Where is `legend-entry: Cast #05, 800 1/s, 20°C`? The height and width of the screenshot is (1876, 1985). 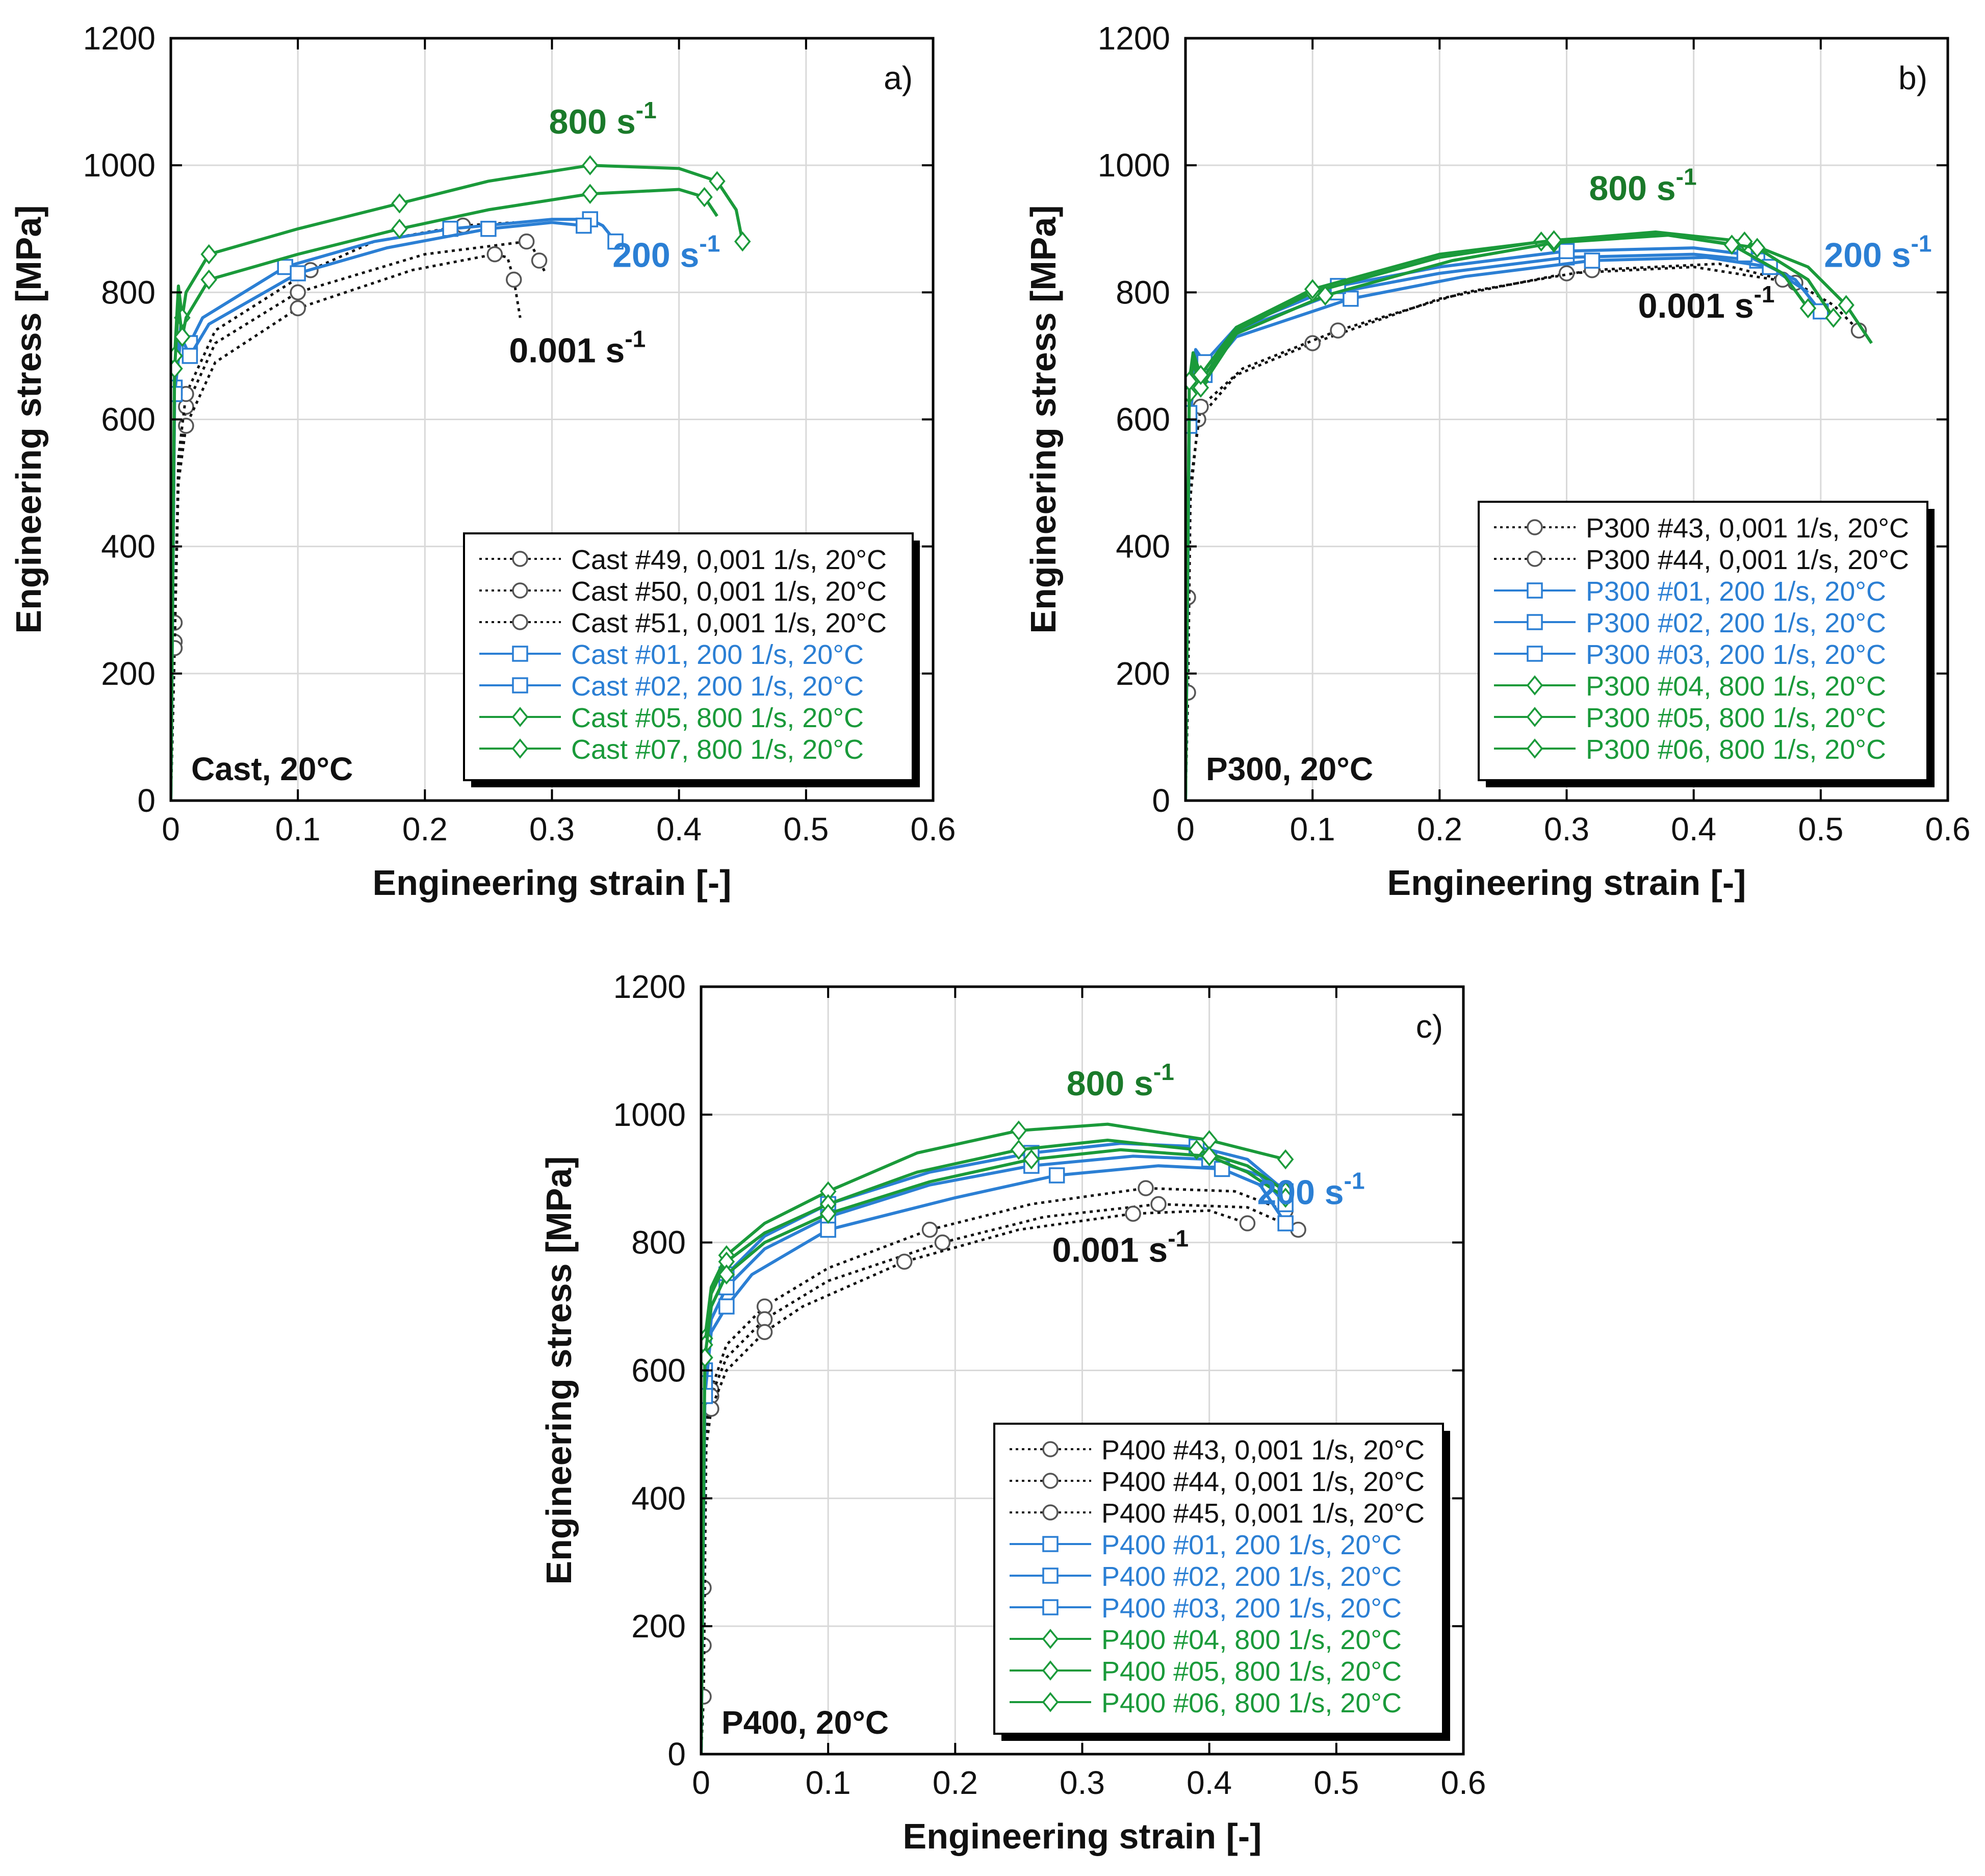
legend-entry: Cast #05, 800 1/s, 20°C is located at coordinates (717, 718).